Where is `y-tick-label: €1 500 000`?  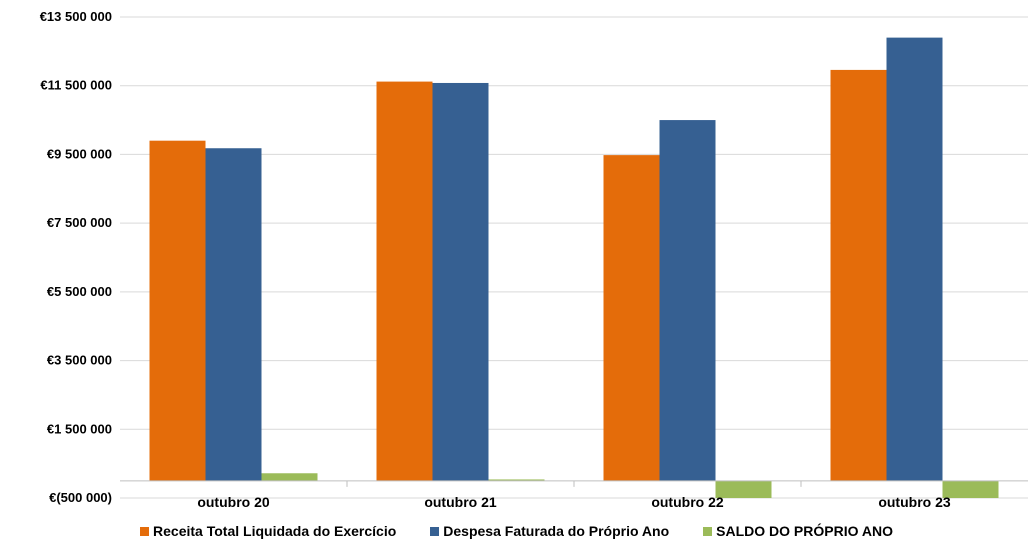 y-tick-label: €1 500 000 is located at coordinates (79, 428).